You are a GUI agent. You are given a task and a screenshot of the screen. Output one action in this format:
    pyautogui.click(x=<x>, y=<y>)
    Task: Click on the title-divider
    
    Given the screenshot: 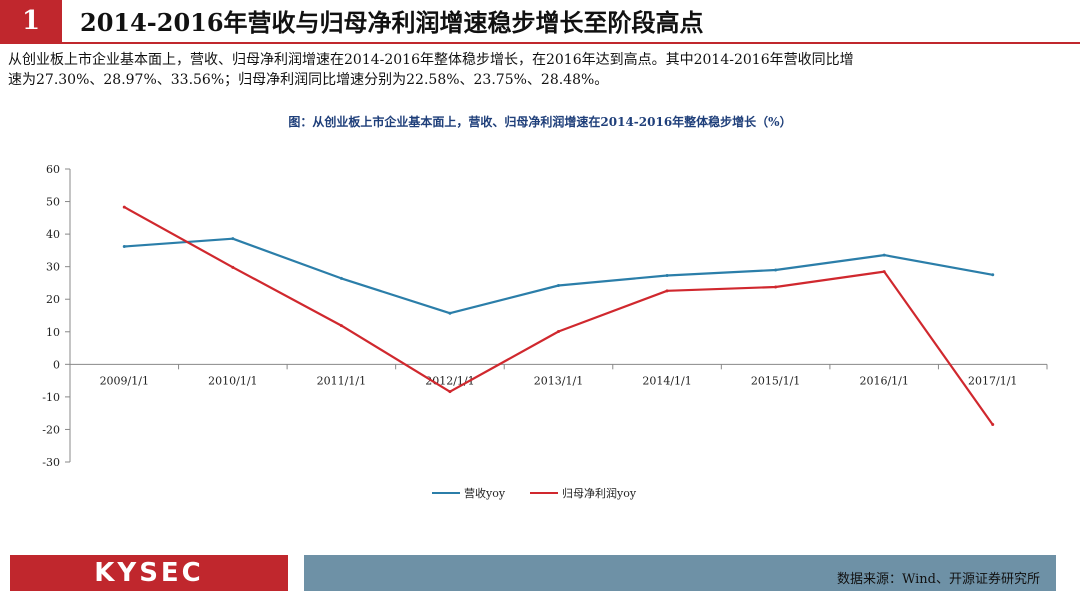 What is the action you would take?
    pyautogui.click(x=540, y=43)
    